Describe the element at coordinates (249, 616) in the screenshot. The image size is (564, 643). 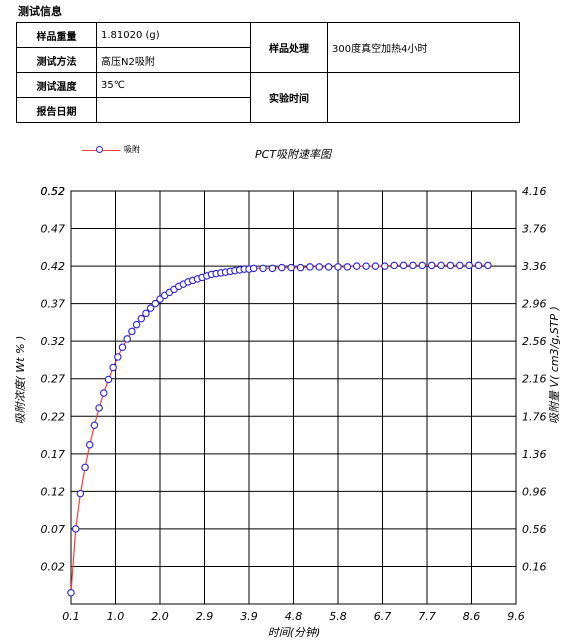
I see `x-tick-label: 3.9` at that location.